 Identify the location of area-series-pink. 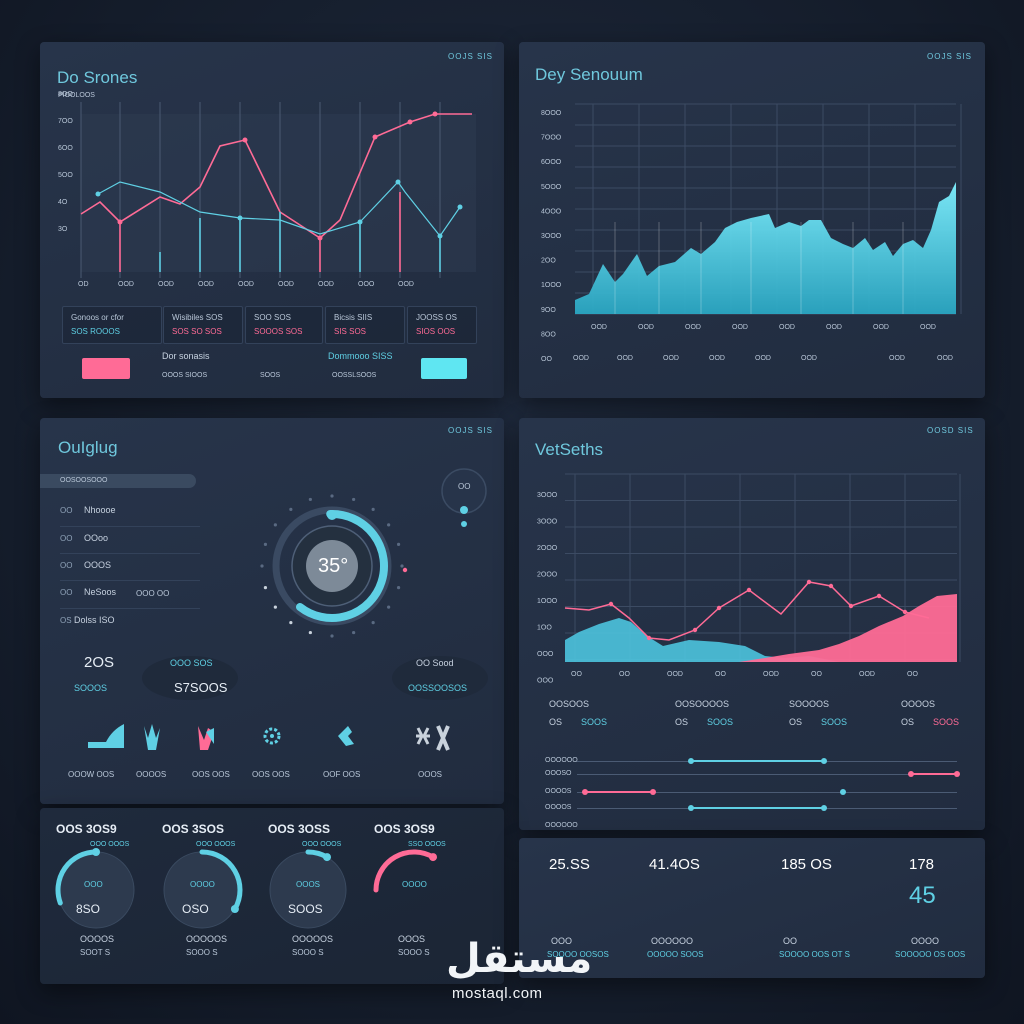
(848, 628).